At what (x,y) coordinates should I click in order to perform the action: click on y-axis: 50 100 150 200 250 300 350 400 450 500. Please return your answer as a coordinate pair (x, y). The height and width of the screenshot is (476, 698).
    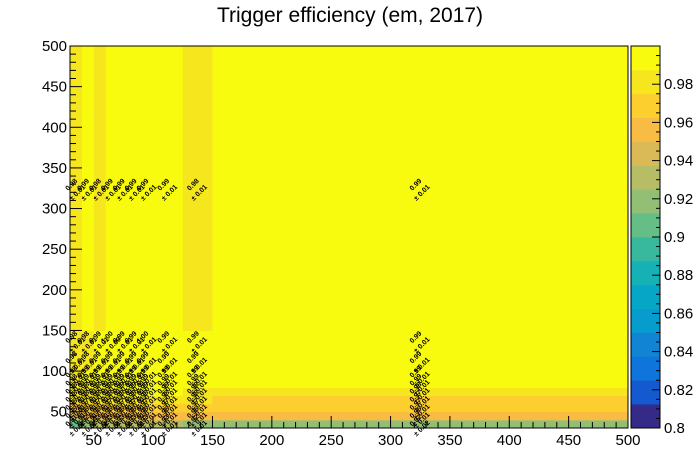
    Looking at the image, I should click on (62, 233).